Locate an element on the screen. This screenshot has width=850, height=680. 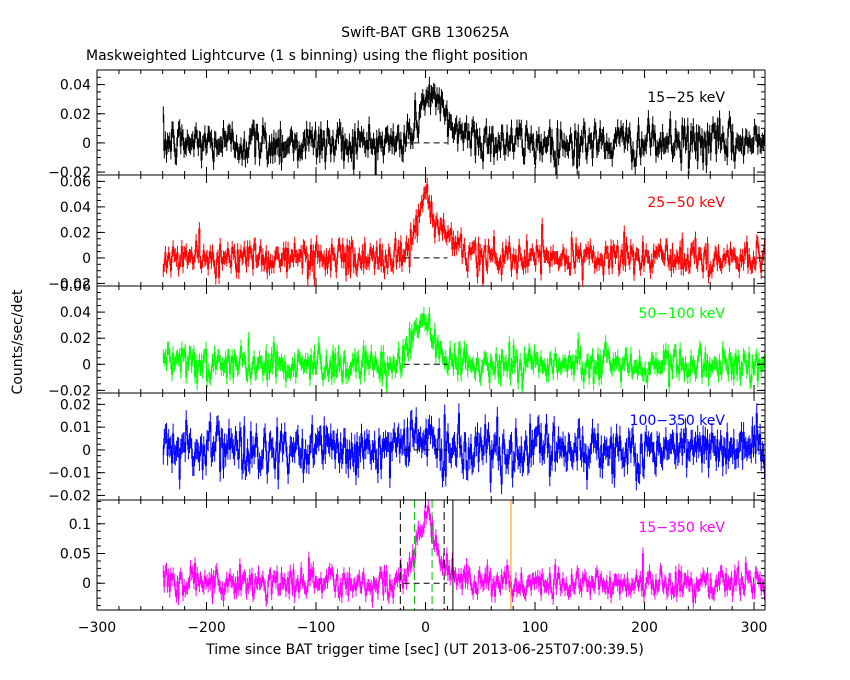
panel-3: −0.02 0 0.02 0.04 0.06 50−100 keV is located at coordinates (407, 339).